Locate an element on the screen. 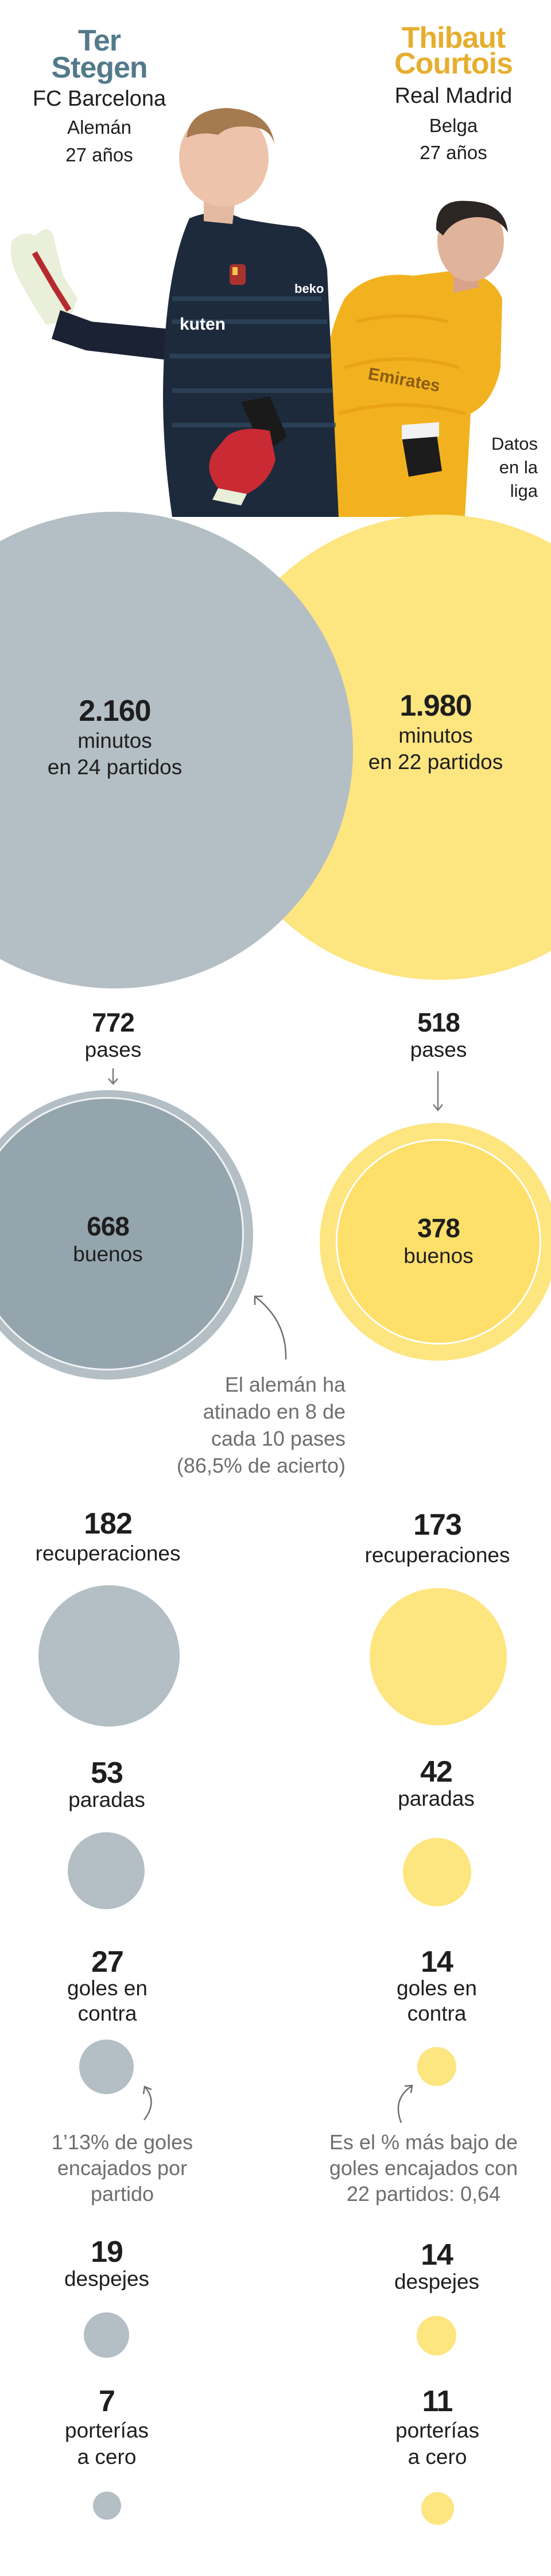 Image resolution: width=551 pixels, height=2576 pixels. courtois-recoveries-circle is located at coordinates (438, 1656).